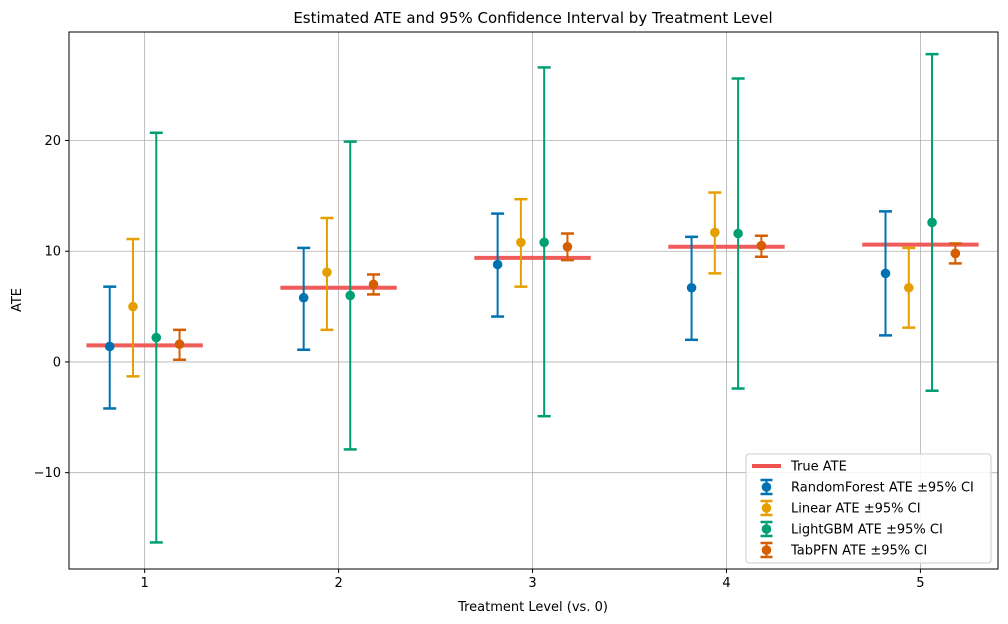  What do you see at coordinates (726, 583) in the screenshot?
I see `x-tick-label: 4` at bounding box center [726, 583].